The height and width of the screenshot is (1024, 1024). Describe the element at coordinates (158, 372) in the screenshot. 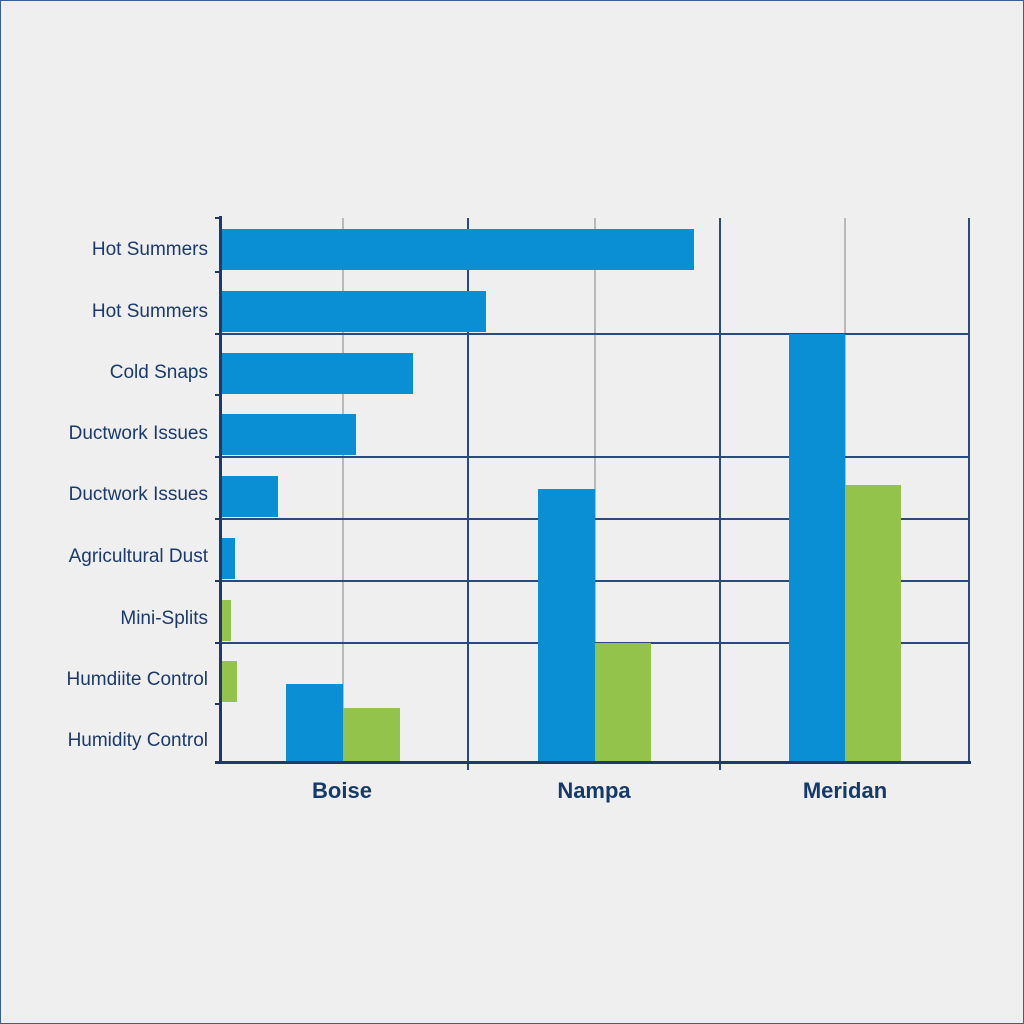

I see `y-label: Cold Snaps` at that location.